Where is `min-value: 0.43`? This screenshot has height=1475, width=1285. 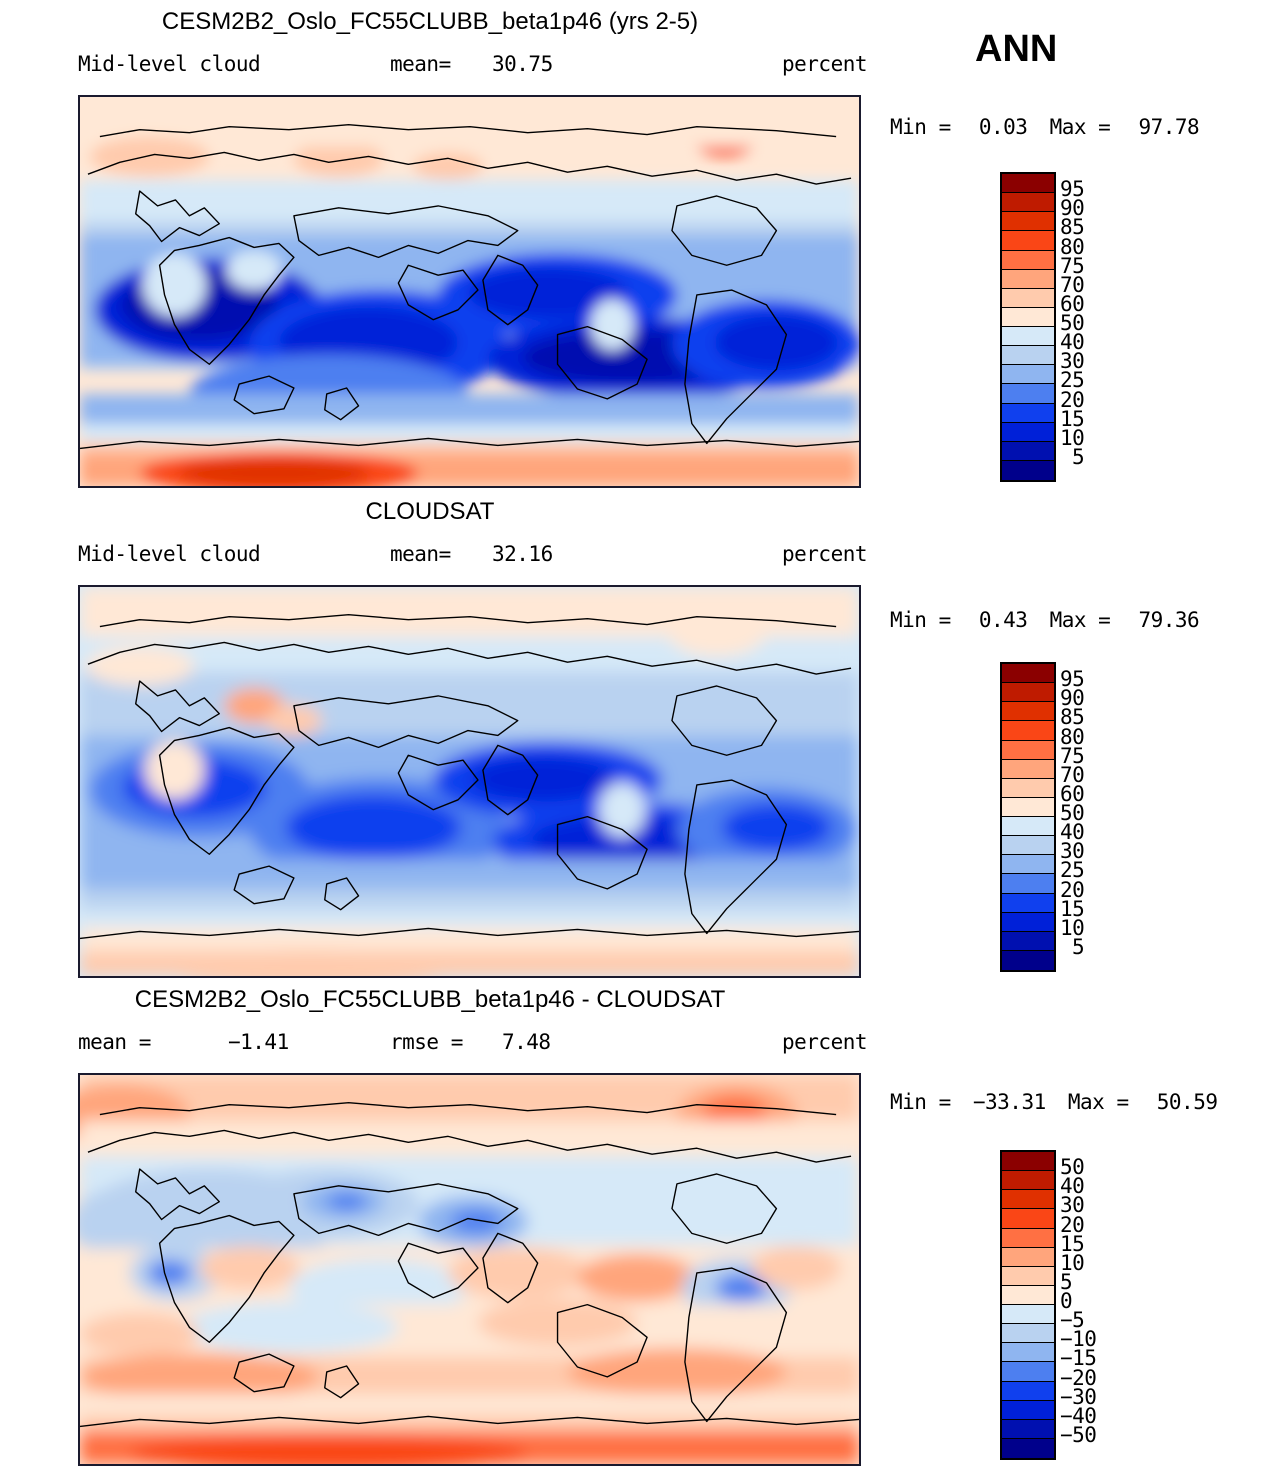 min-value: 0.43 is located at coordinates (1003, 620).